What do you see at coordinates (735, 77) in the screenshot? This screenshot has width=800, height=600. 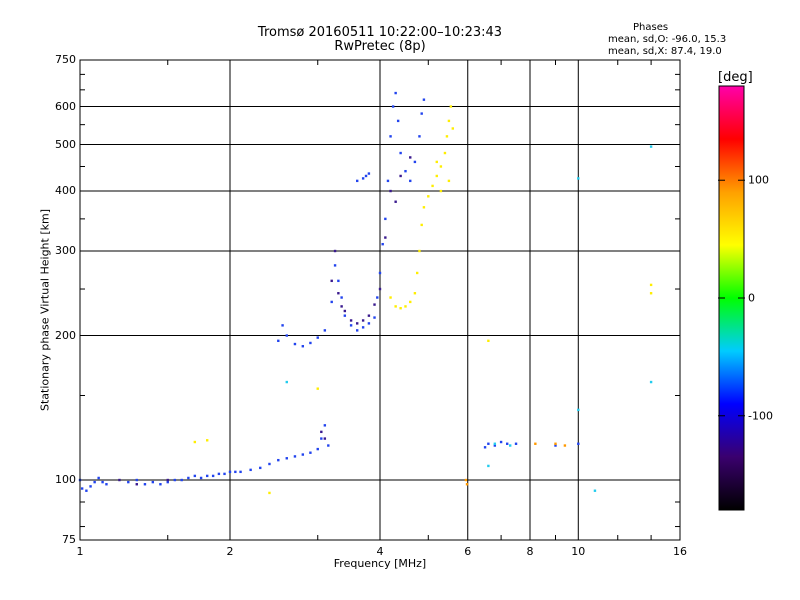 I see `colorbar-title: [deg]` at bounding box center [735, 77].